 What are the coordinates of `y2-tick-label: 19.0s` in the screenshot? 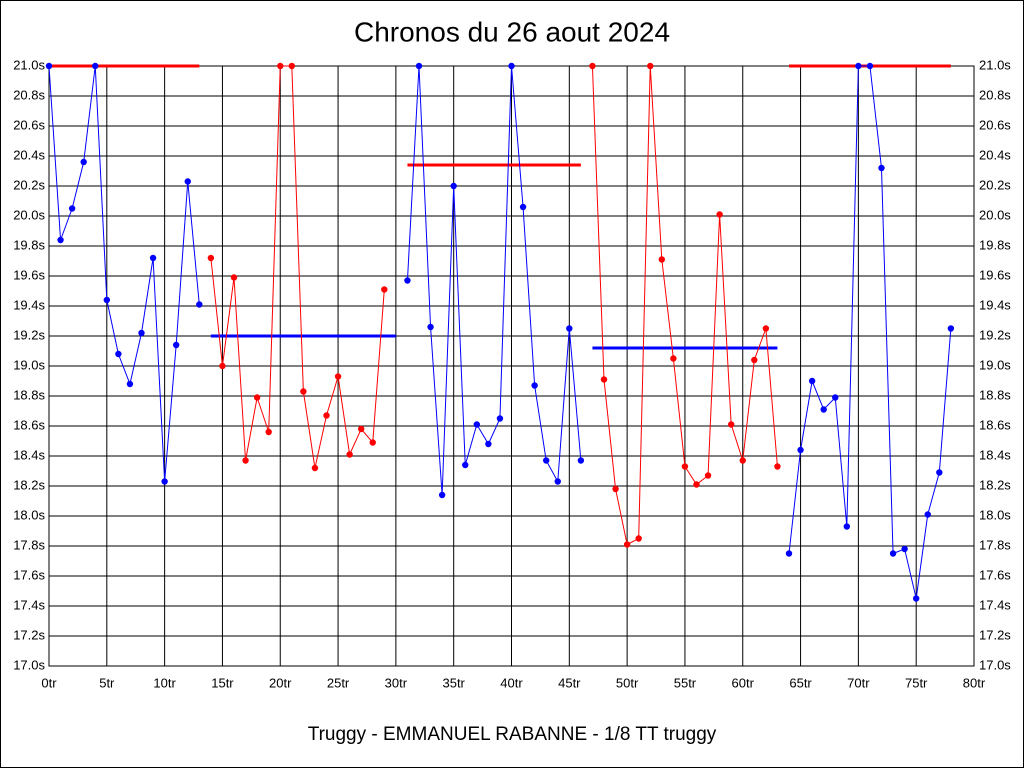 It's located at (995, 364).